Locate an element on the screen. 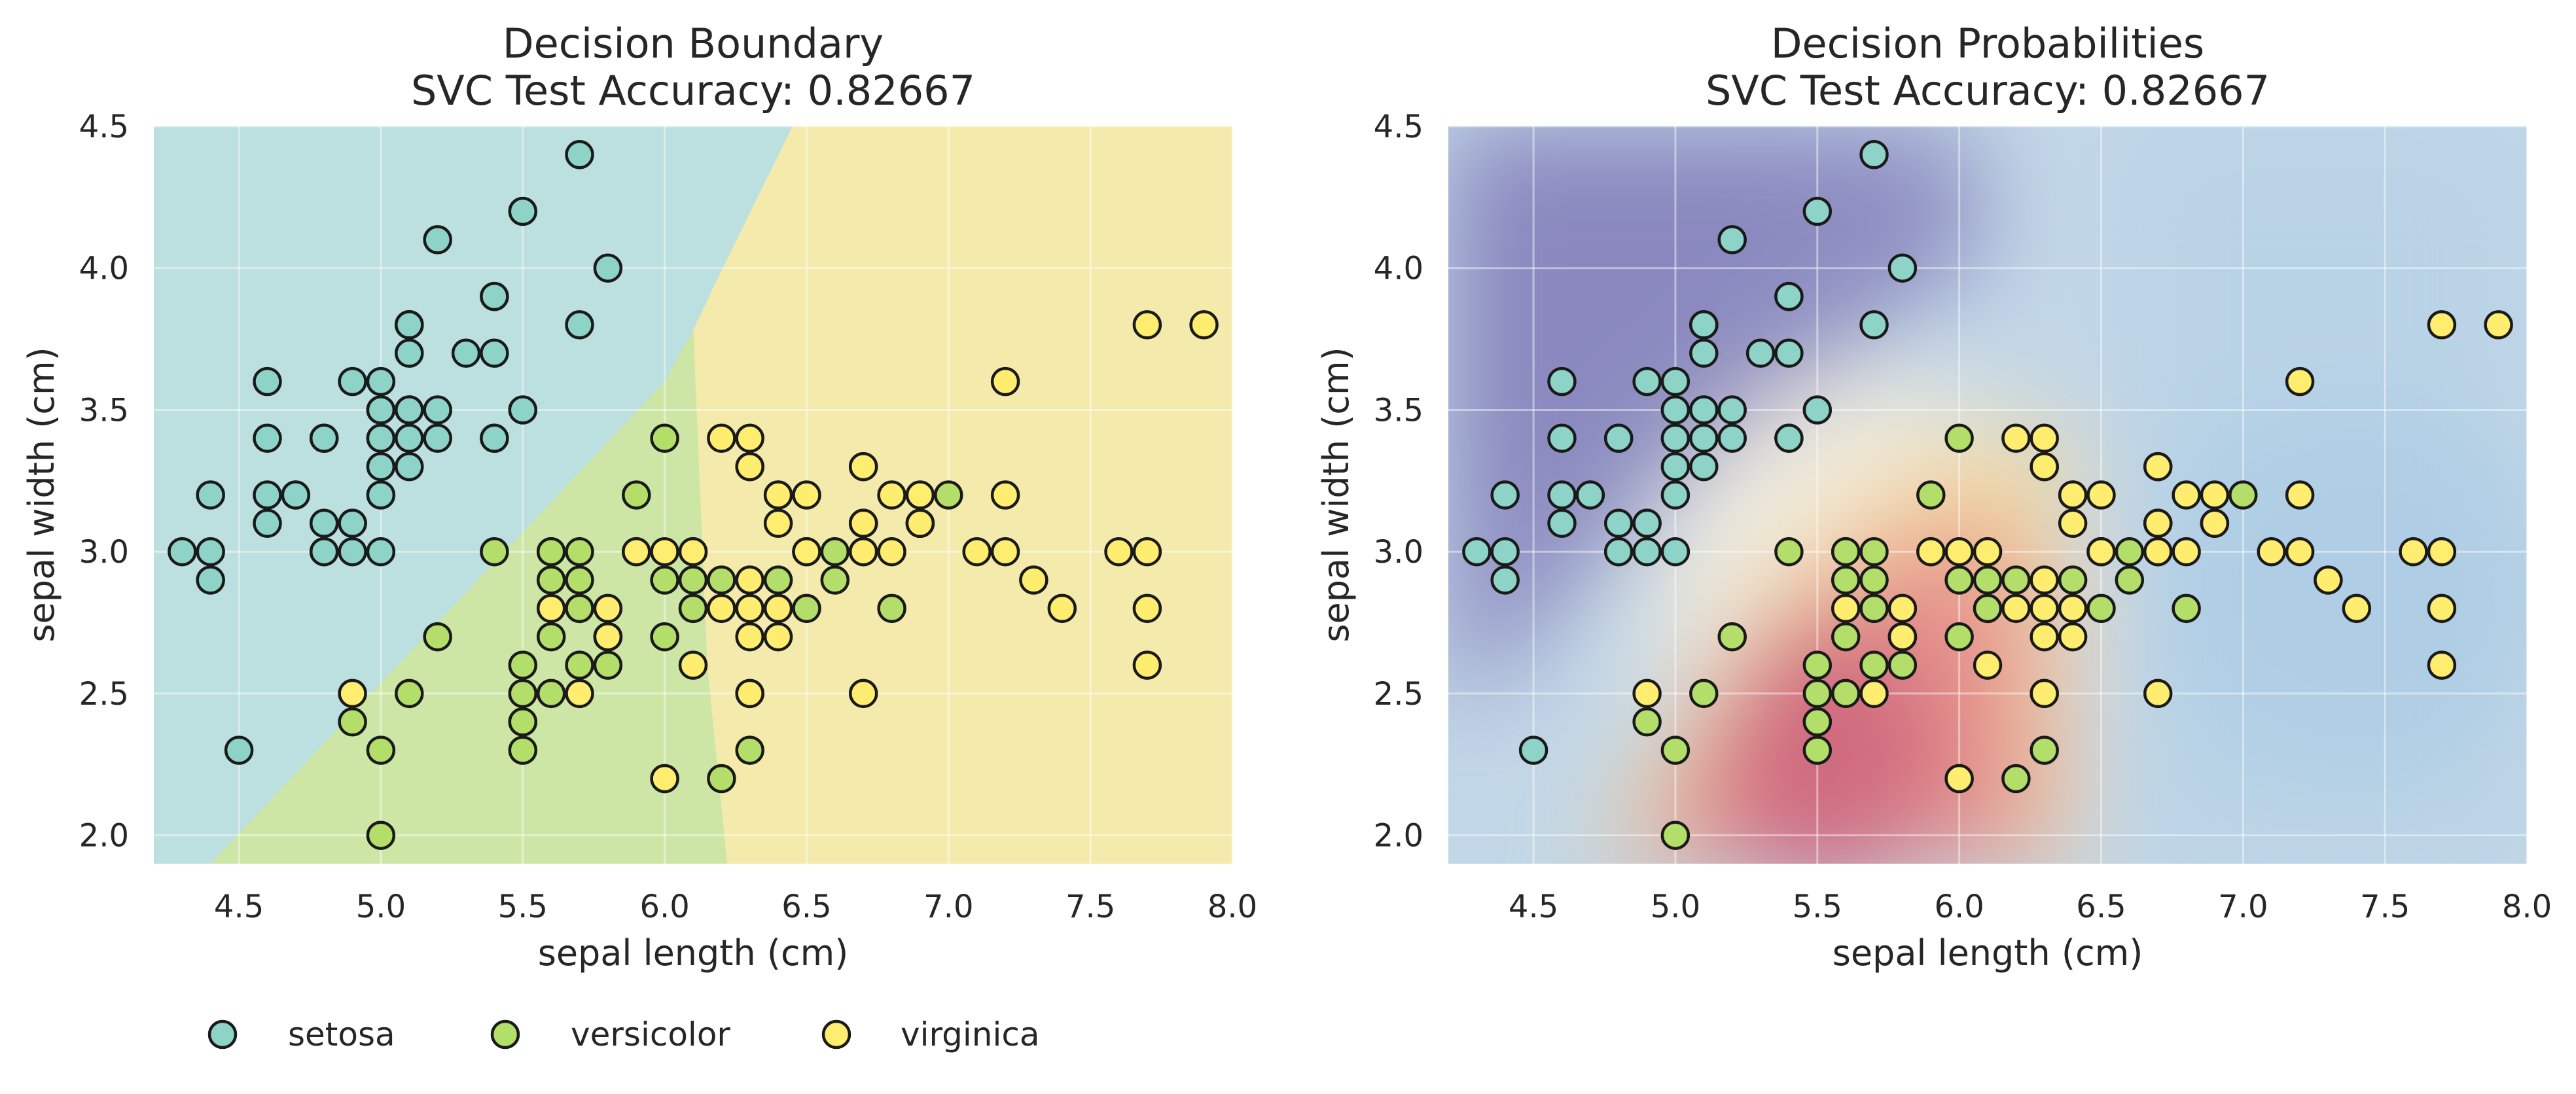  y-axis-label: sepal width (cm) is located at coordinates (41, 494).